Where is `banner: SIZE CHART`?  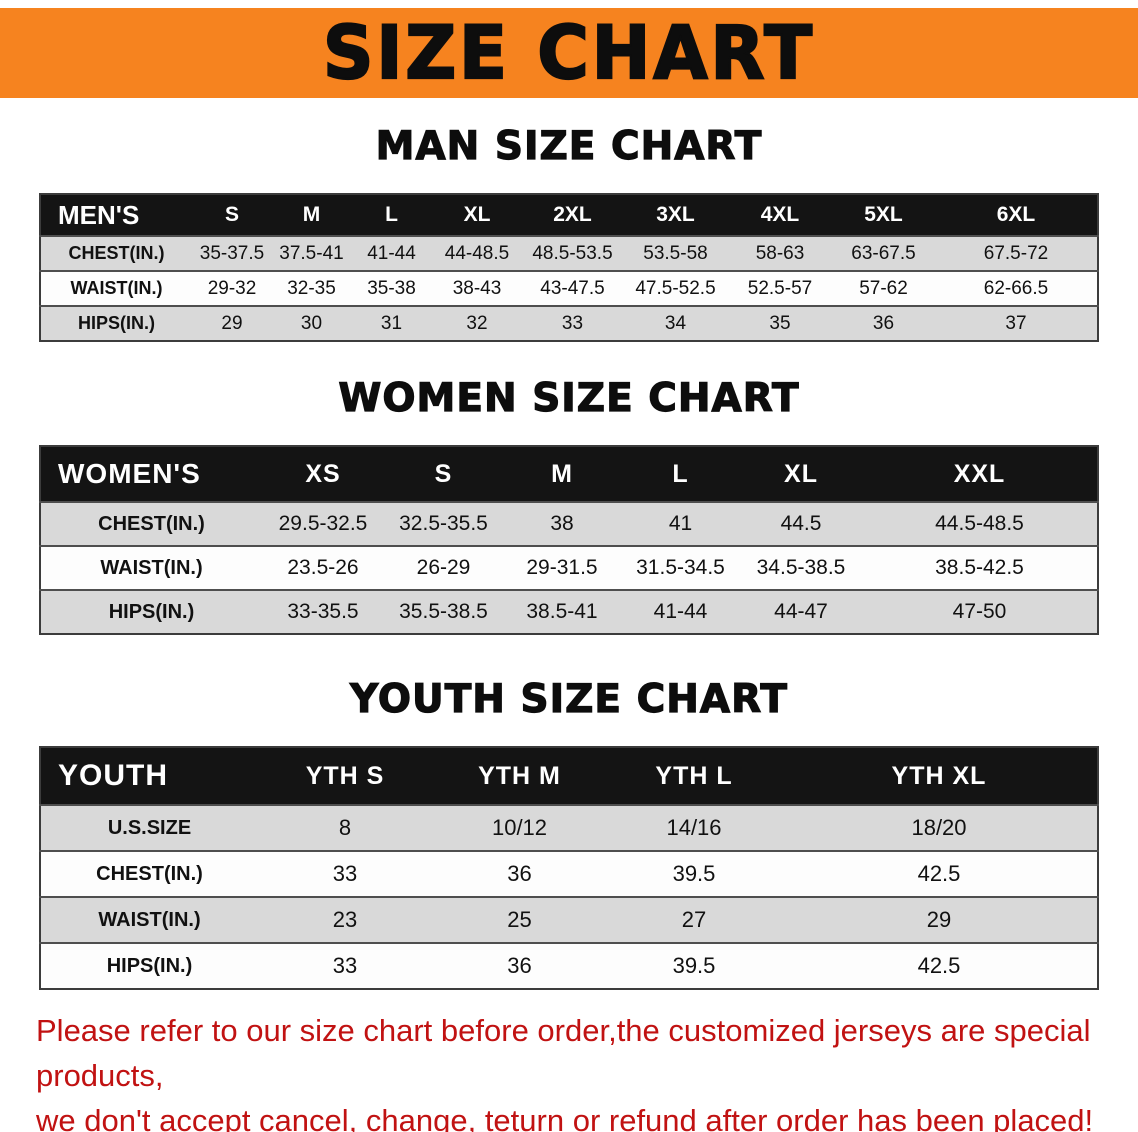
banner: SIZE CHART is located at coordinates (569, 53).